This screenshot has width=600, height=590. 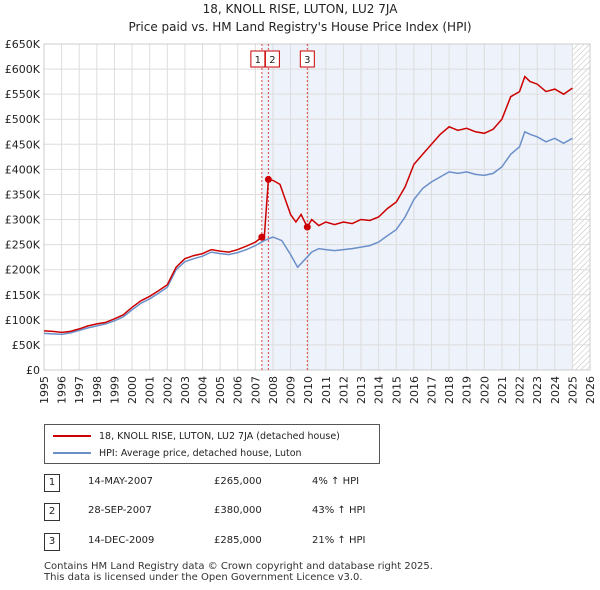 I want to click on marker-label: 2, so click(x=272, y=60).